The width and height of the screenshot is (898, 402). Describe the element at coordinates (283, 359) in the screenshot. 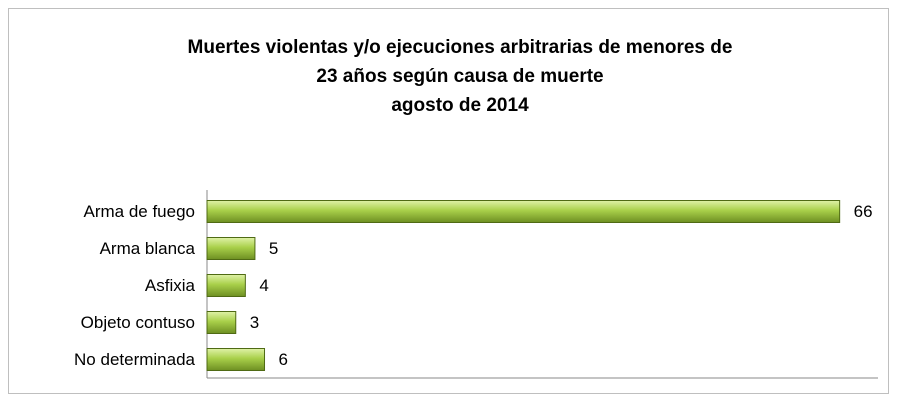

I see `value-label: 6` at that location.